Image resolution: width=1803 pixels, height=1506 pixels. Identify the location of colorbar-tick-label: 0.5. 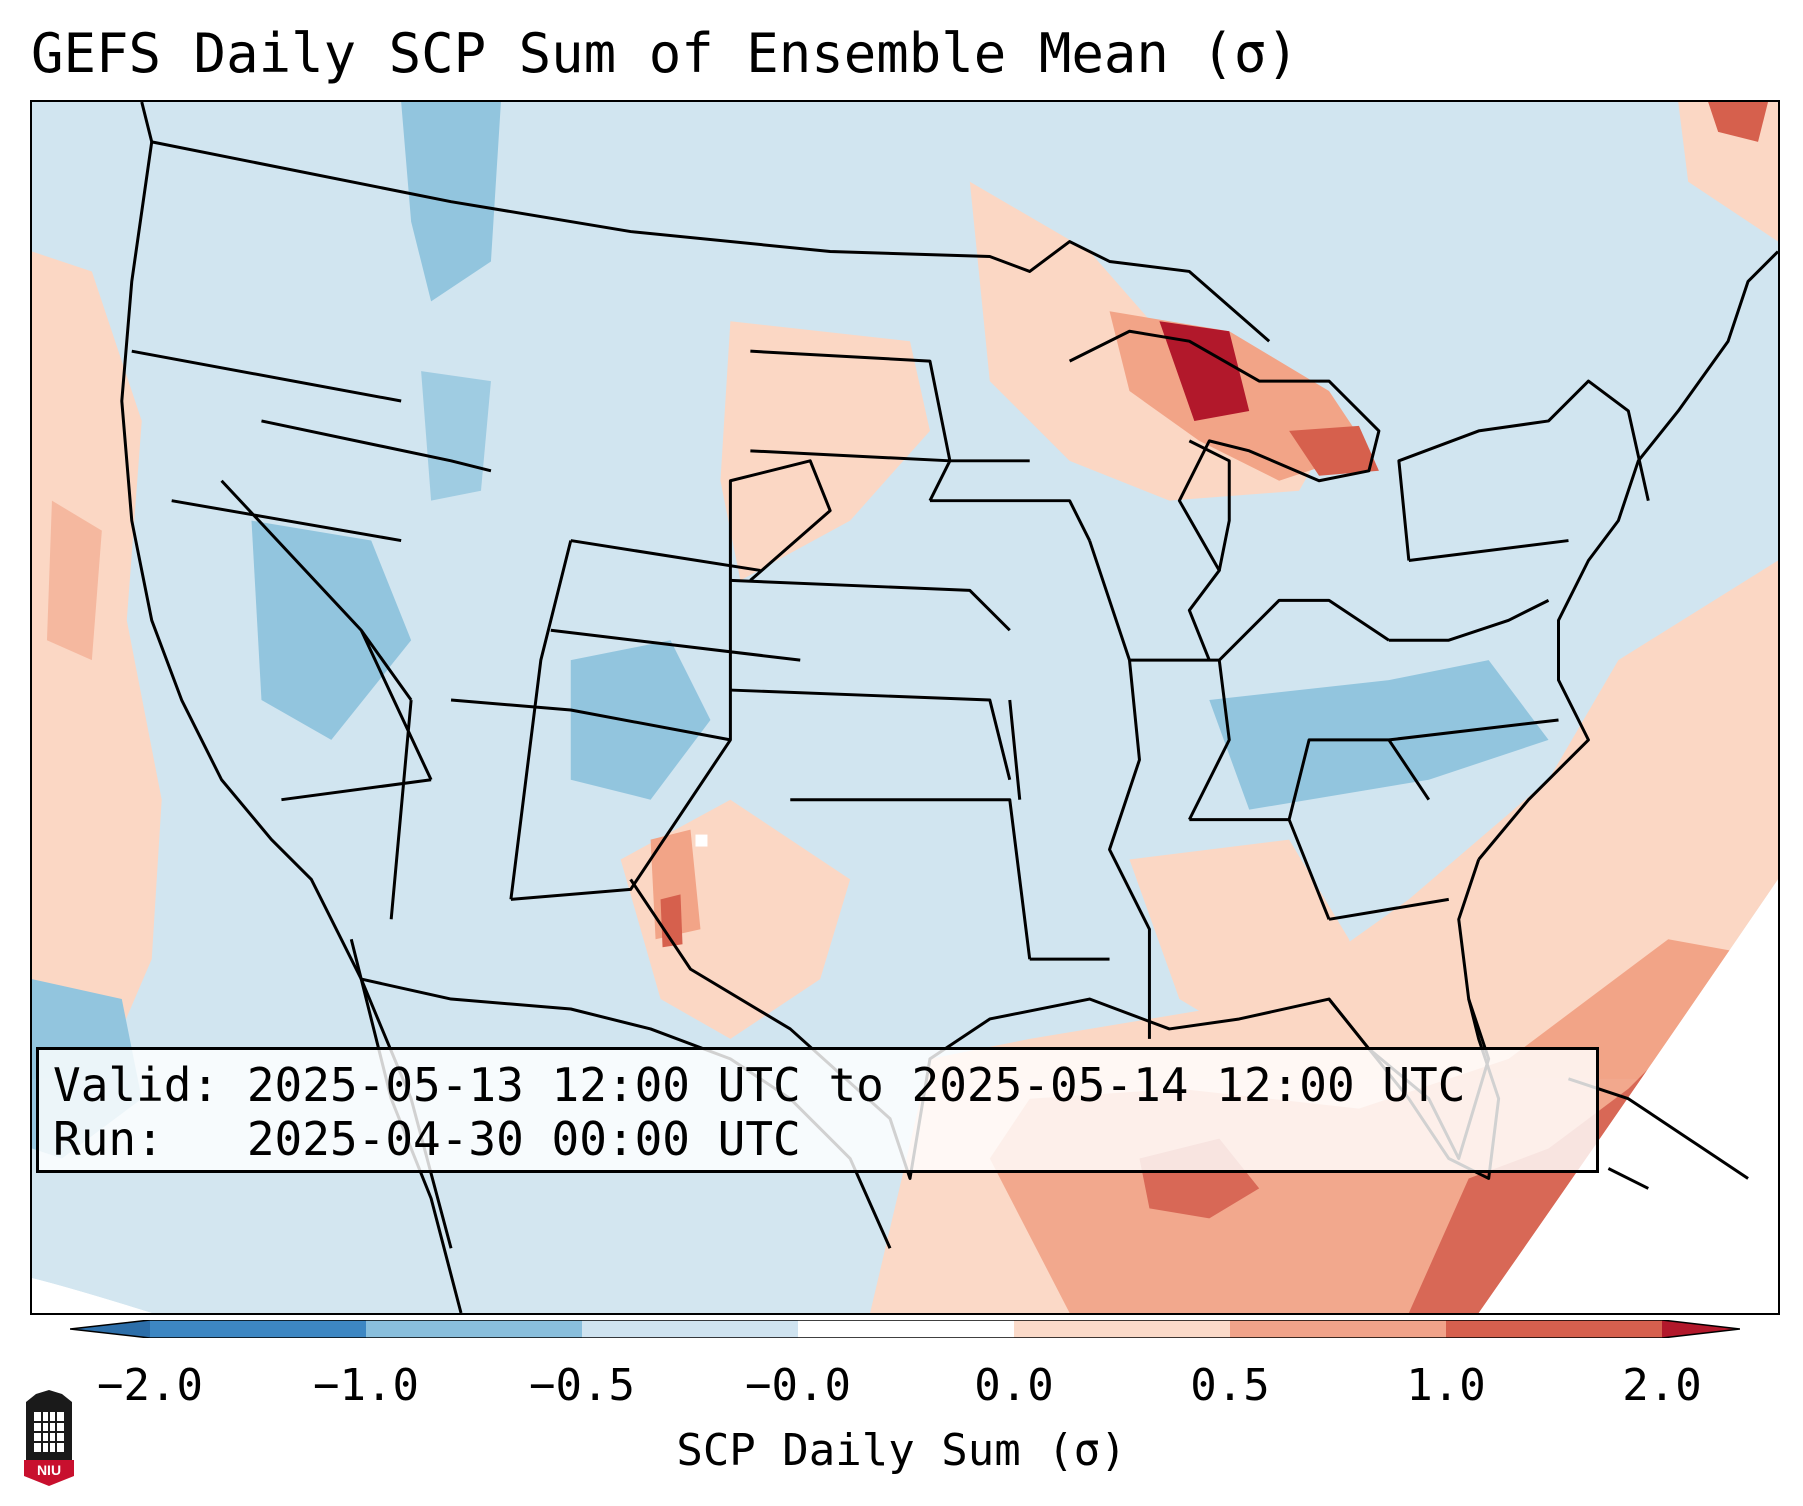
(1230, 1385).